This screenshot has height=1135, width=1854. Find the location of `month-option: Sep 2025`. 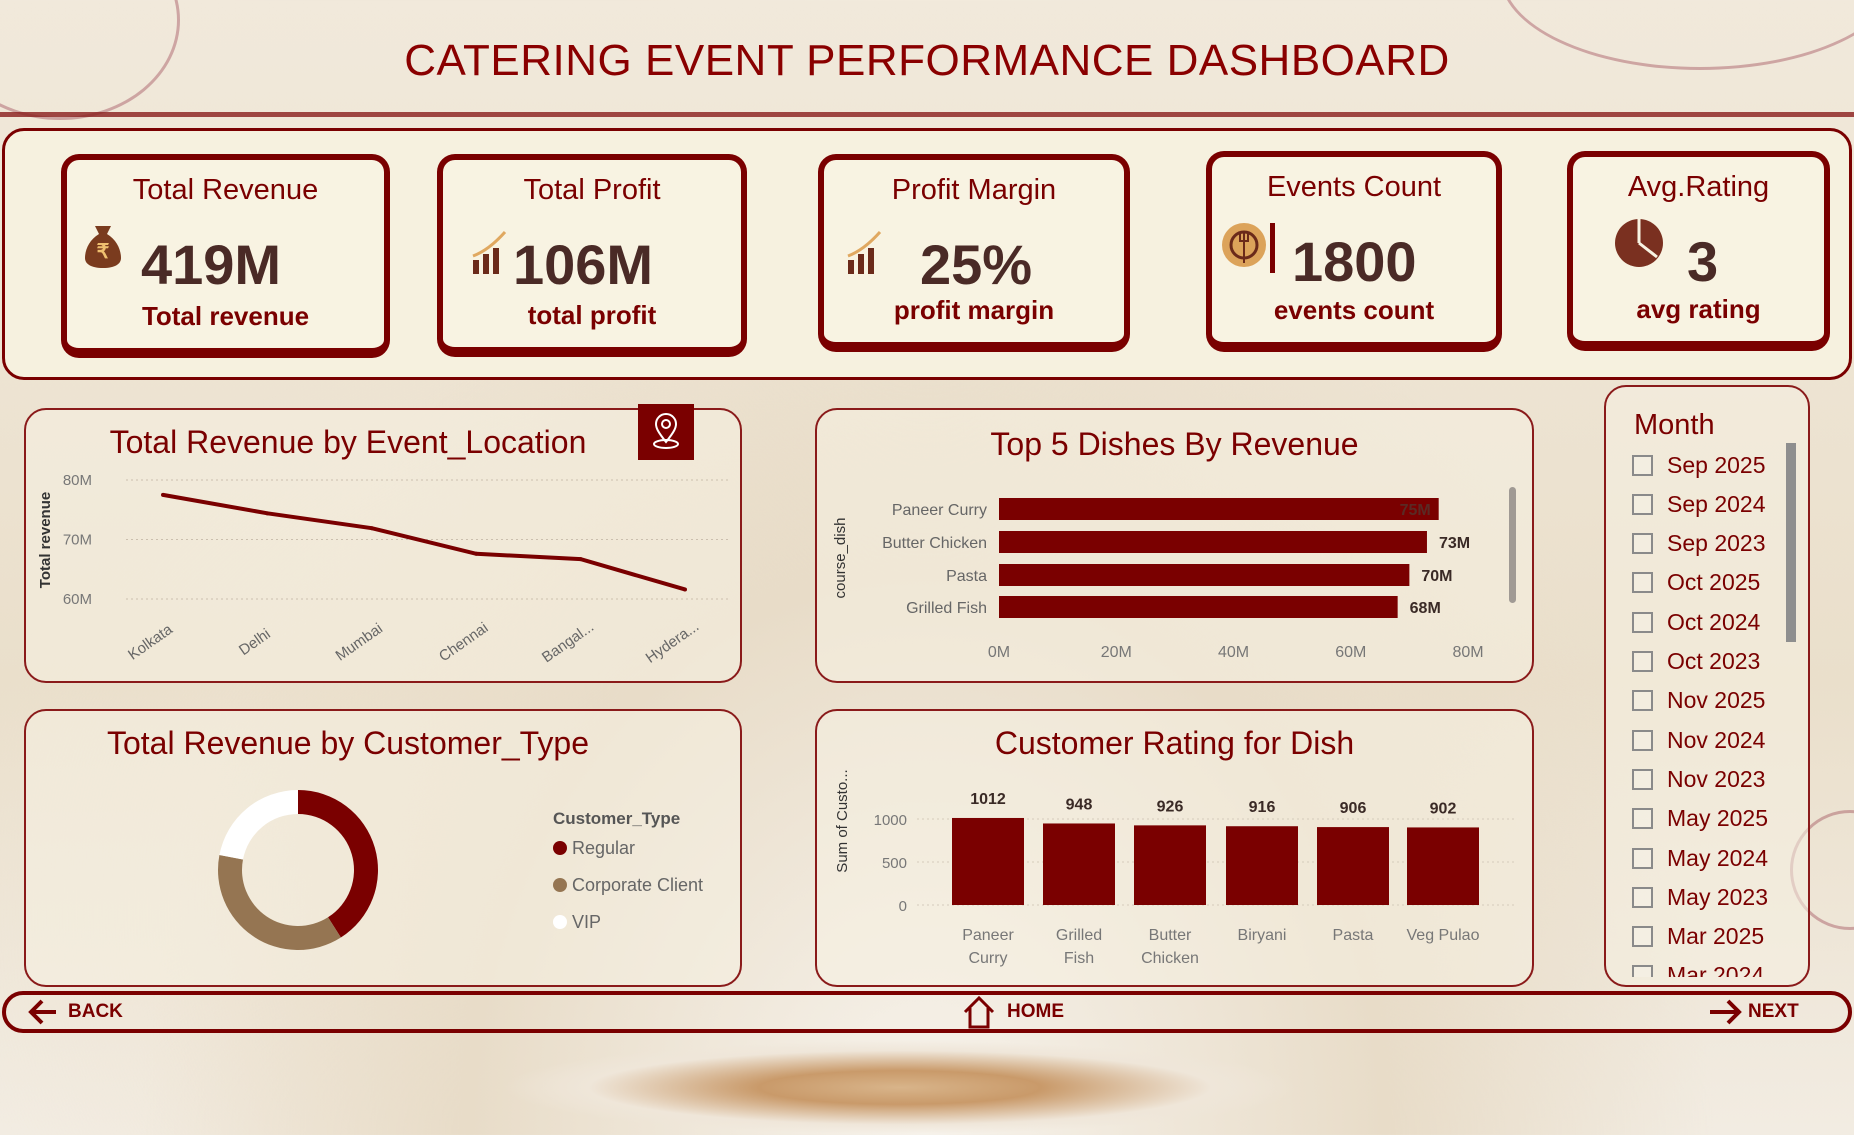

month-option: Sep 2025 is located at coordinates (1698, 465).